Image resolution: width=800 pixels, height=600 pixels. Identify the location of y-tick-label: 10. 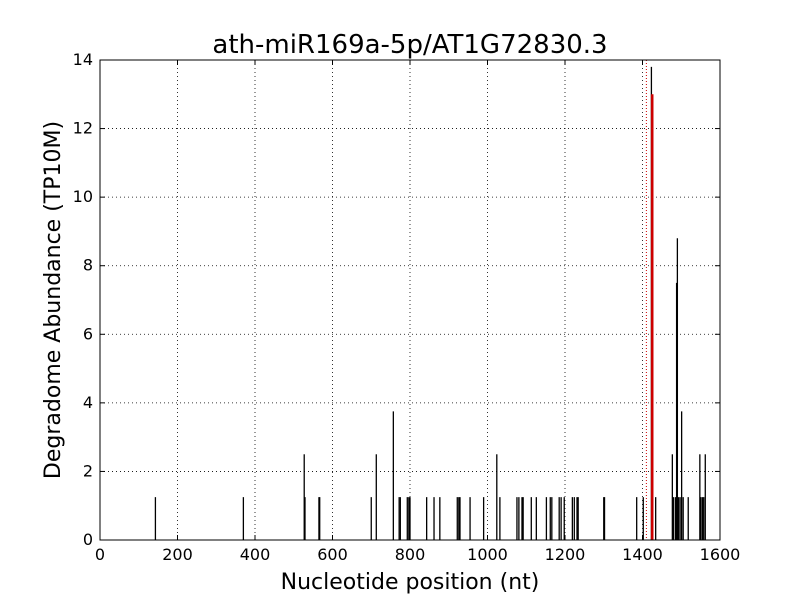
(83, 196).